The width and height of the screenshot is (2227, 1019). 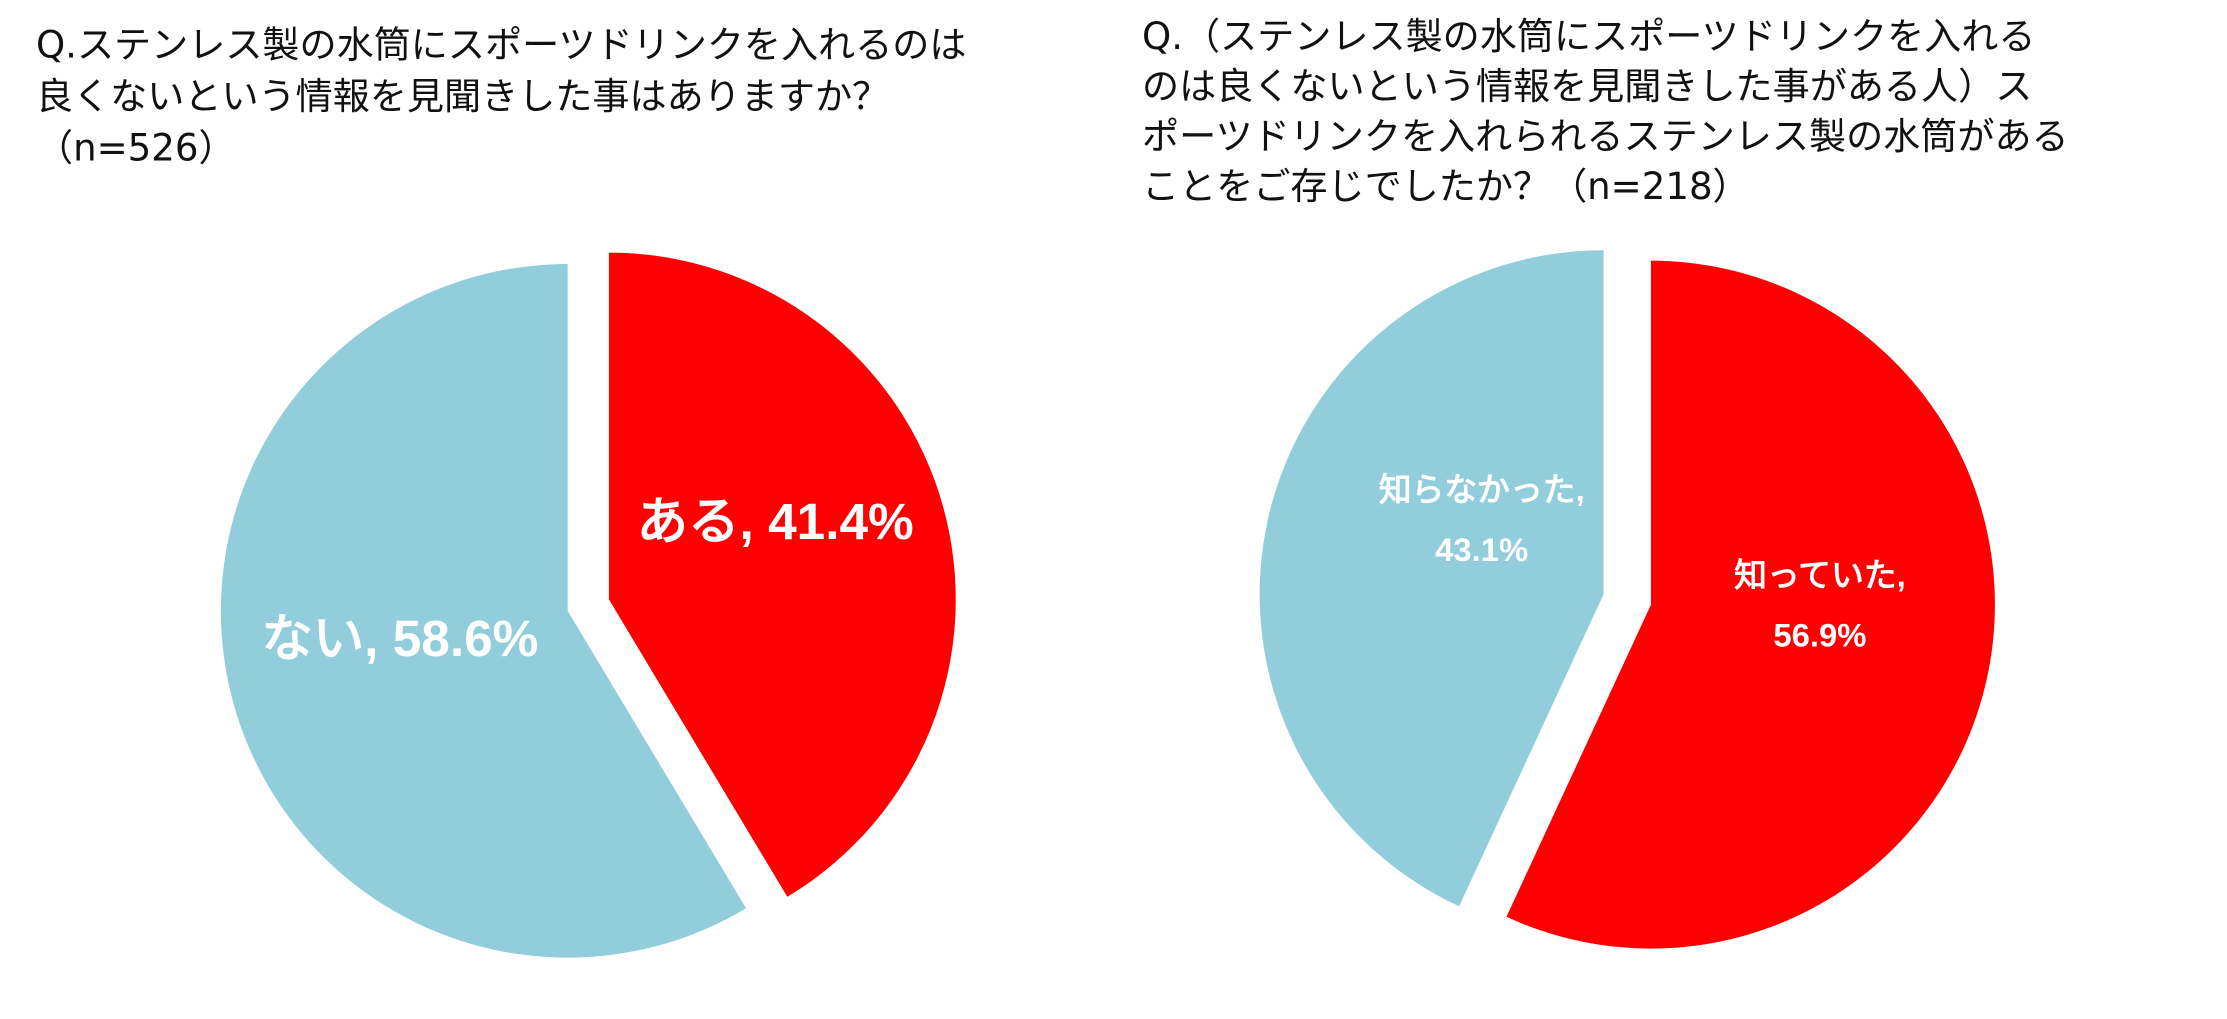 I want to click on data-label: 56.9%, so click(x=1819, y=635).